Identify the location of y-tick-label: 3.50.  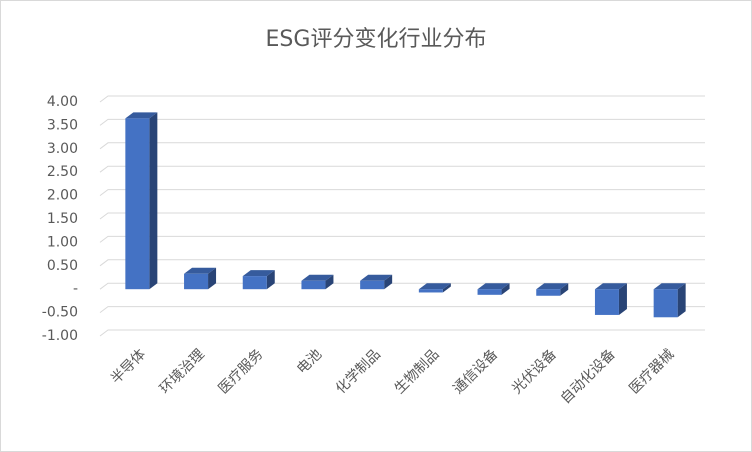
(62, 125).